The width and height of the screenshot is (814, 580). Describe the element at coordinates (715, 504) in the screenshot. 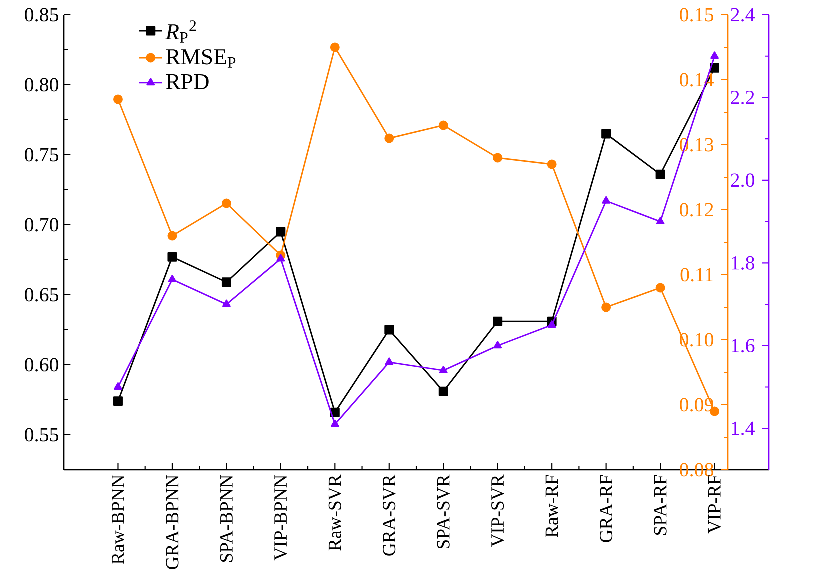

I see `x-tick-label: VIP-RF` at that location.